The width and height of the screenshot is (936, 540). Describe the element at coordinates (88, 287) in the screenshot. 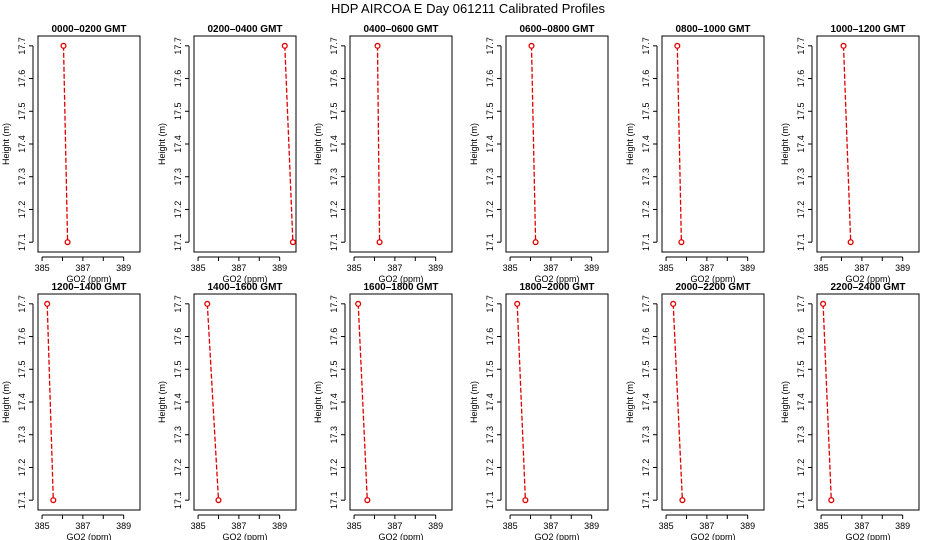

I see `panel-title: 1200–1400 GMT` at that location.